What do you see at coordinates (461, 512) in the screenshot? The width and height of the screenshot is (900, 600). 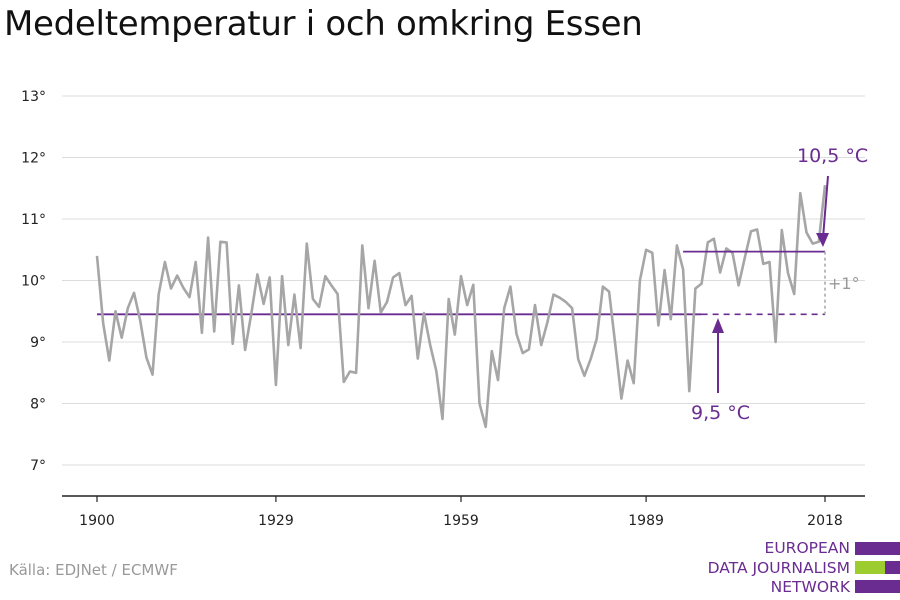 I see `x-axis-ticks: 1900 1929 1959 1989 2018` at bounding box center [461, 512].